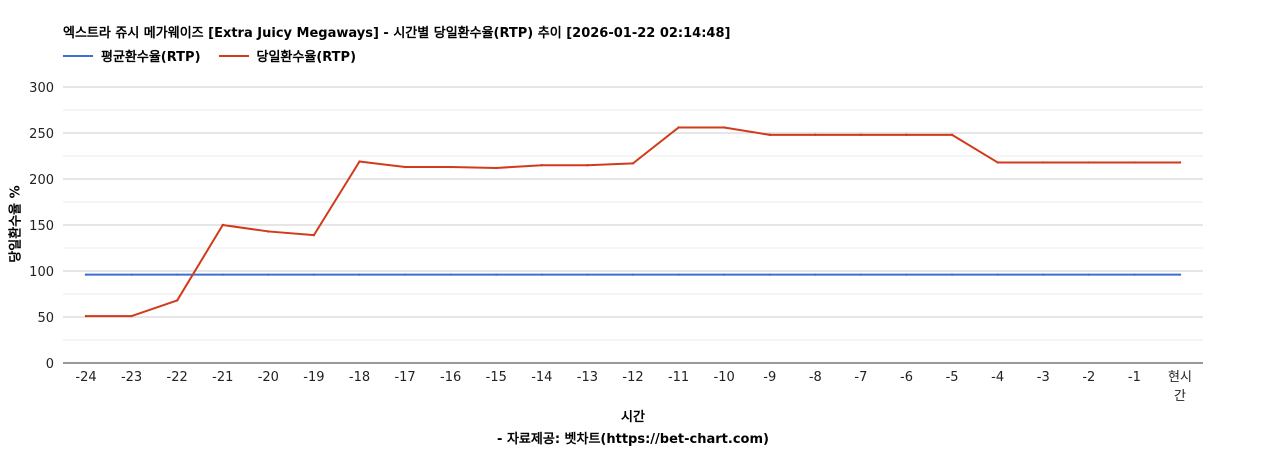  What do you see at coordinates (16, 224) in the screenshot?
I see `y-axis-label: 당일환수율 %` at bounding box center [16, 224].